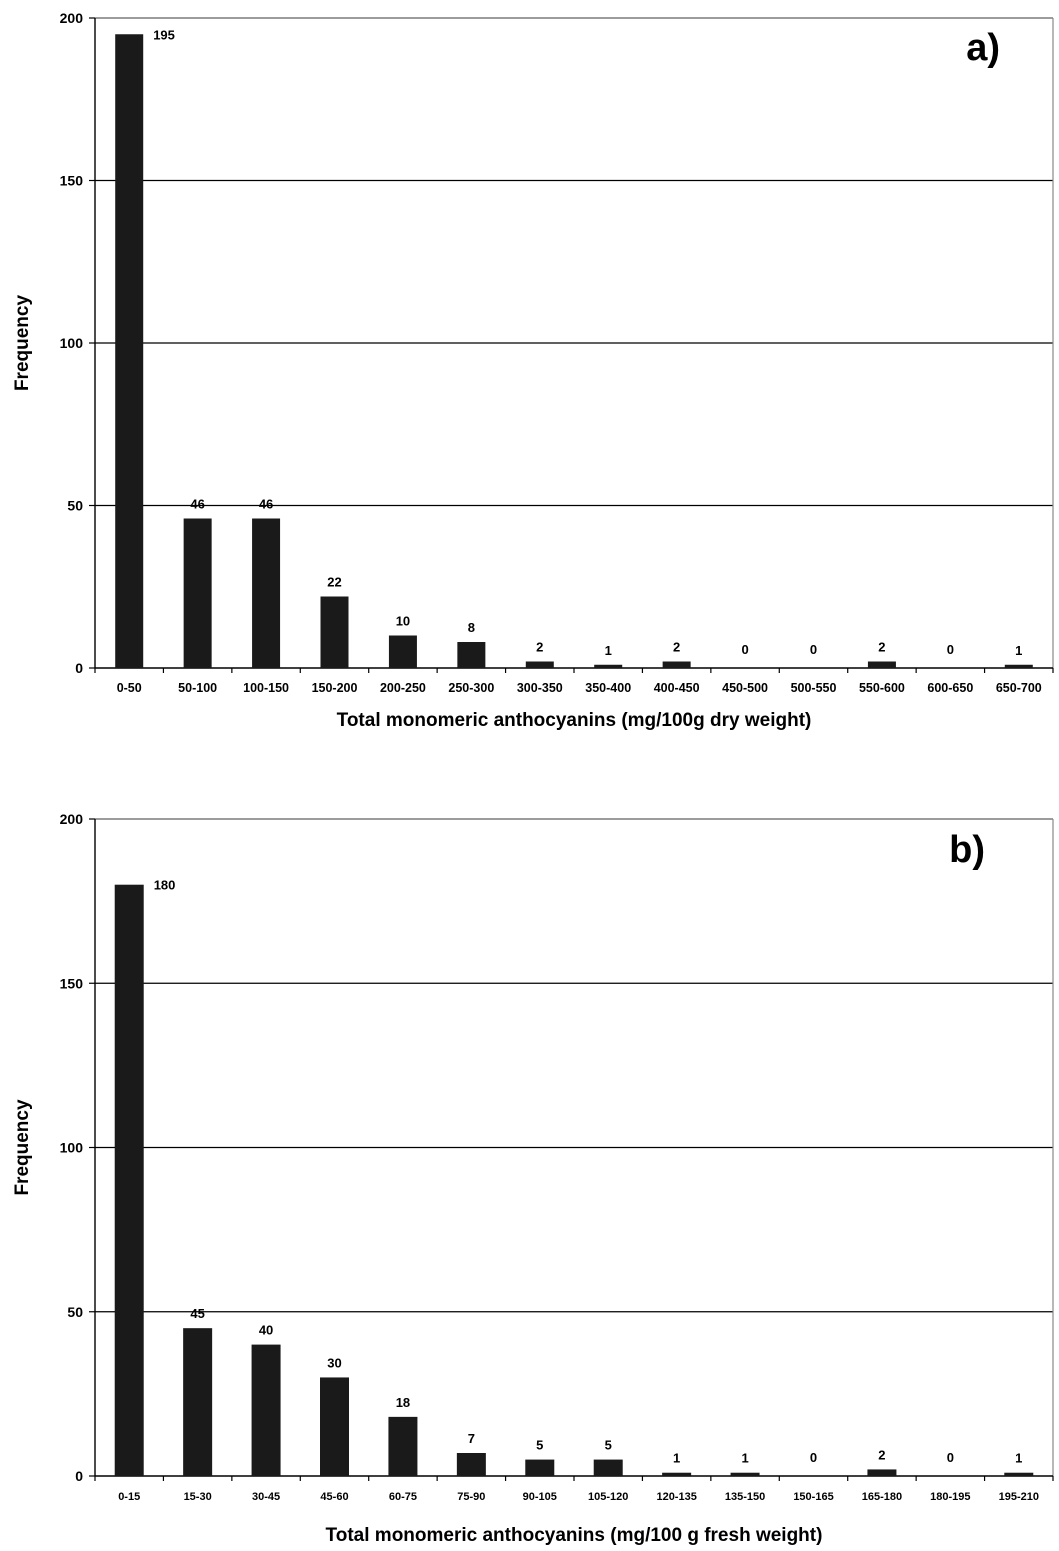  What do you see at coordinates (129, 688) in the screenshot?
I see `x-tick-label: 0-50` at bounding box center [129, 688].